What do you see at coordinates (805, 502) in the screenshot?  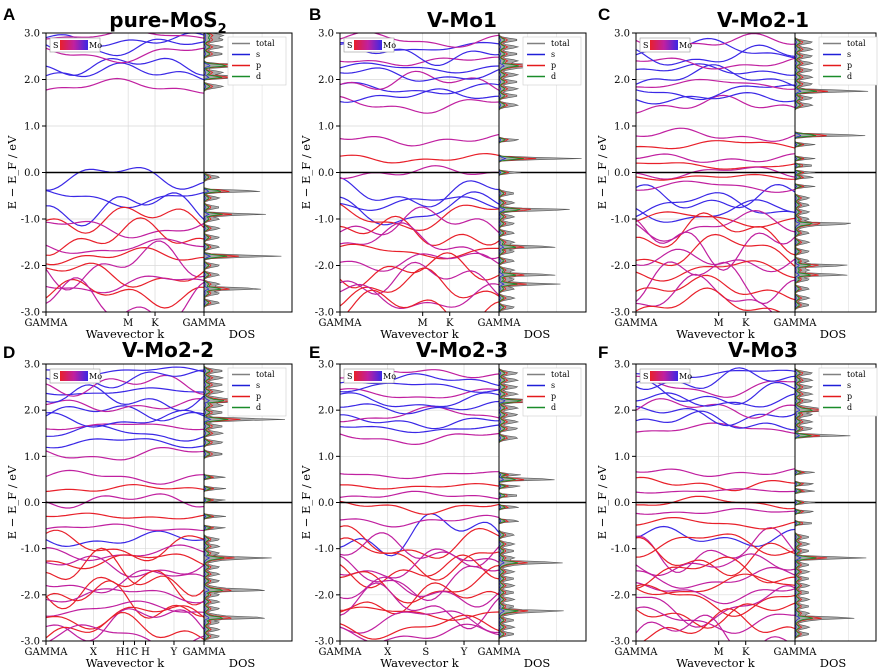 I see `dos-d` at bounding box center [805, 502].